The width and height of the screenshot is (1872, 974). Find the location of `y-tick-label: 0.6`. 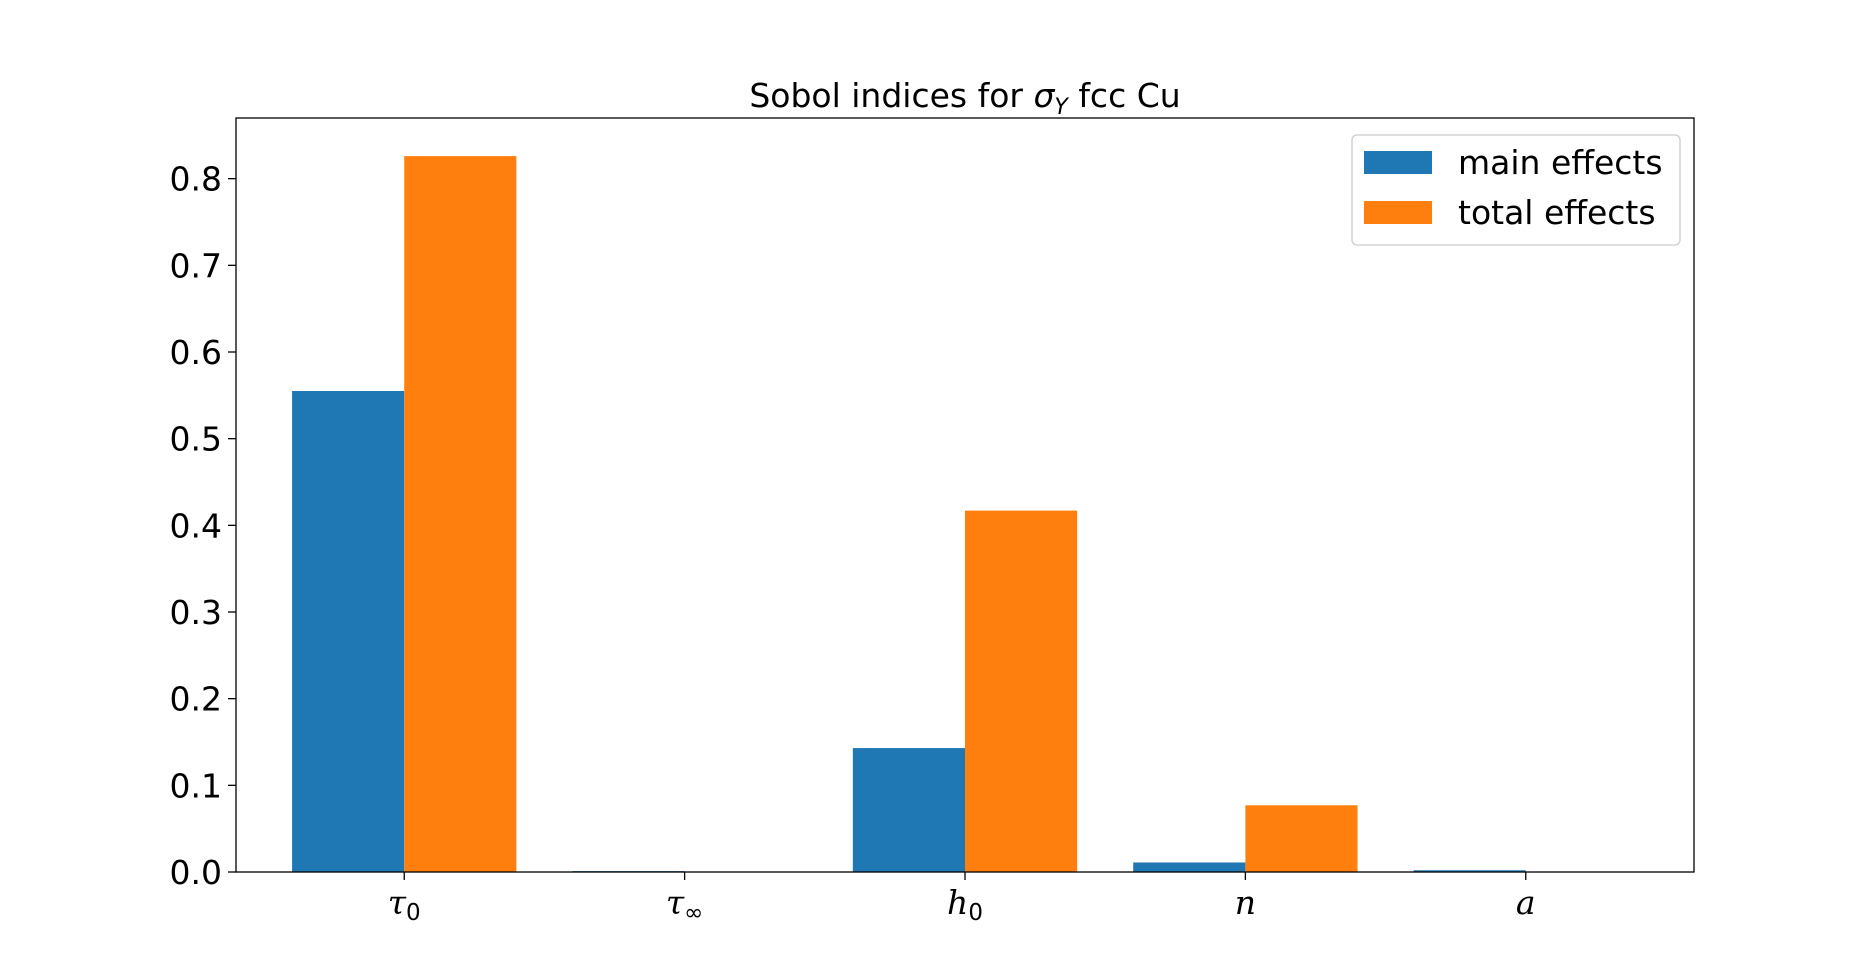

y-tick-label: 0.6 is located at coordinates (196, 352).